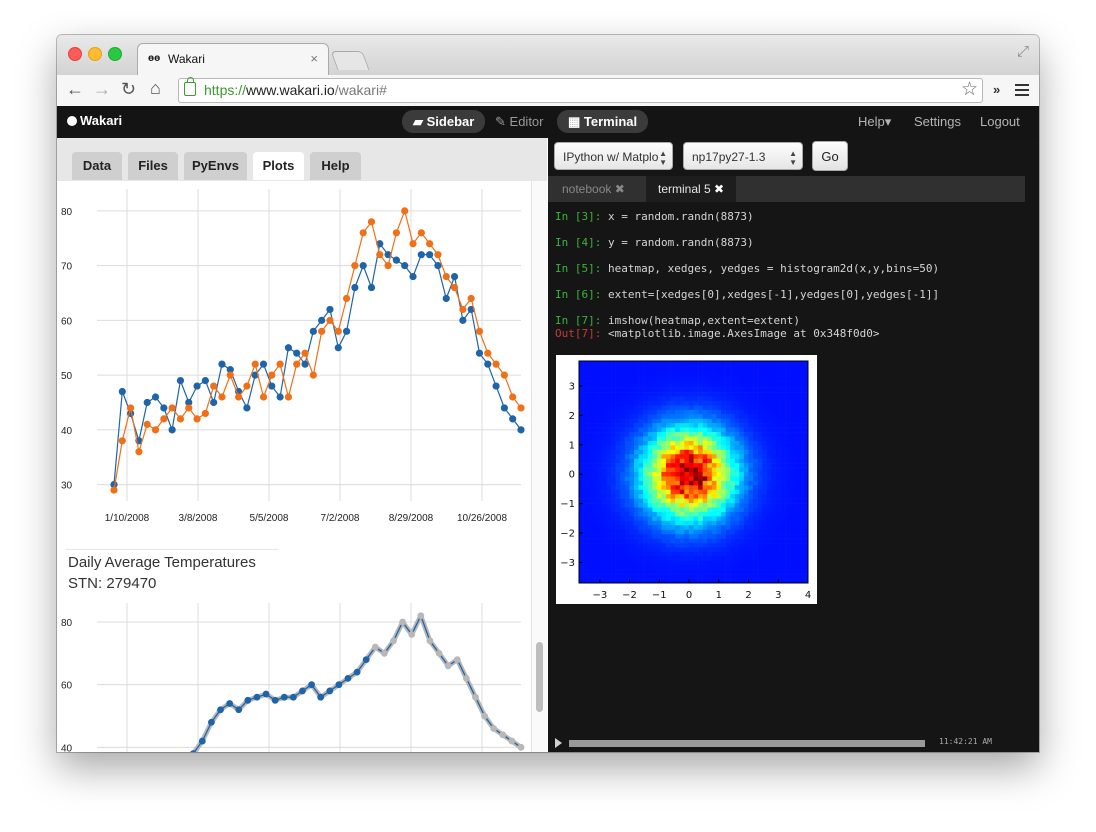 Image resolution: width=1096 pixels, height=832 pixels. I want to click on tab-notebook: notebook ✖, so click(593, 189).